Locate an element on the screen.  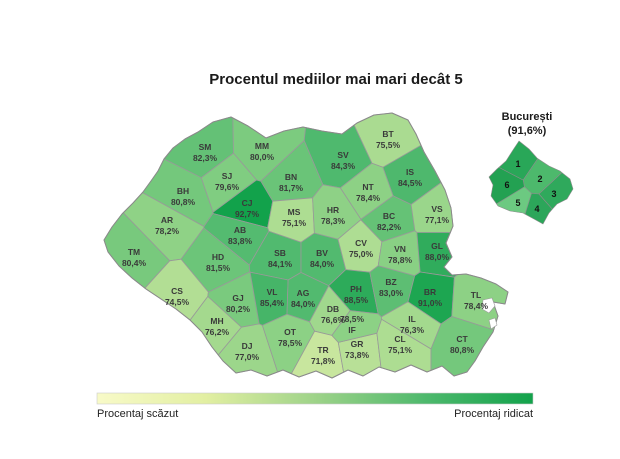
county-value-VL: 85,4% is located at coordinates (272, 303).